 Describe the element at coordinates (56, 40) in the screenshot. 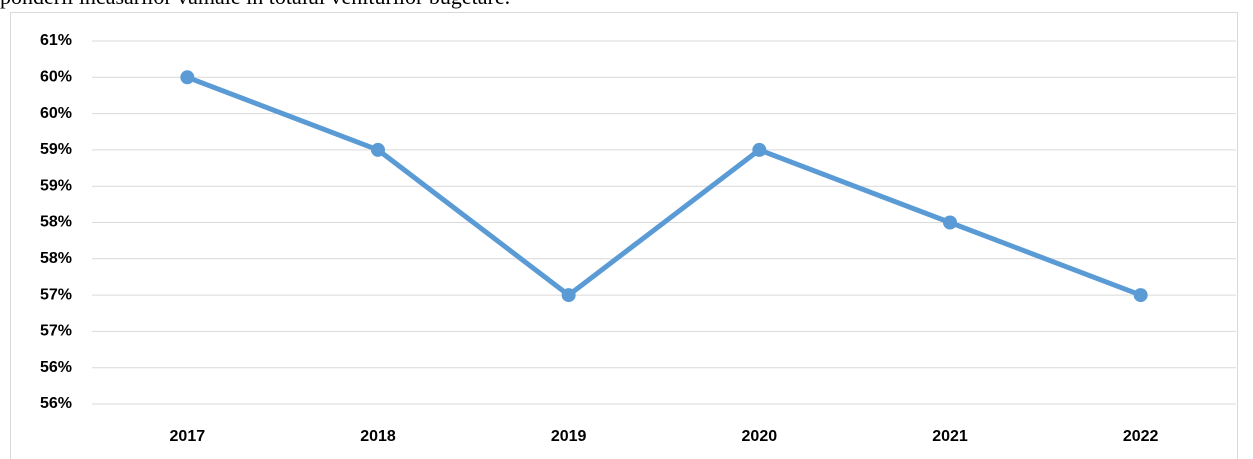

I see `y-tick-label: 61%` at that location.